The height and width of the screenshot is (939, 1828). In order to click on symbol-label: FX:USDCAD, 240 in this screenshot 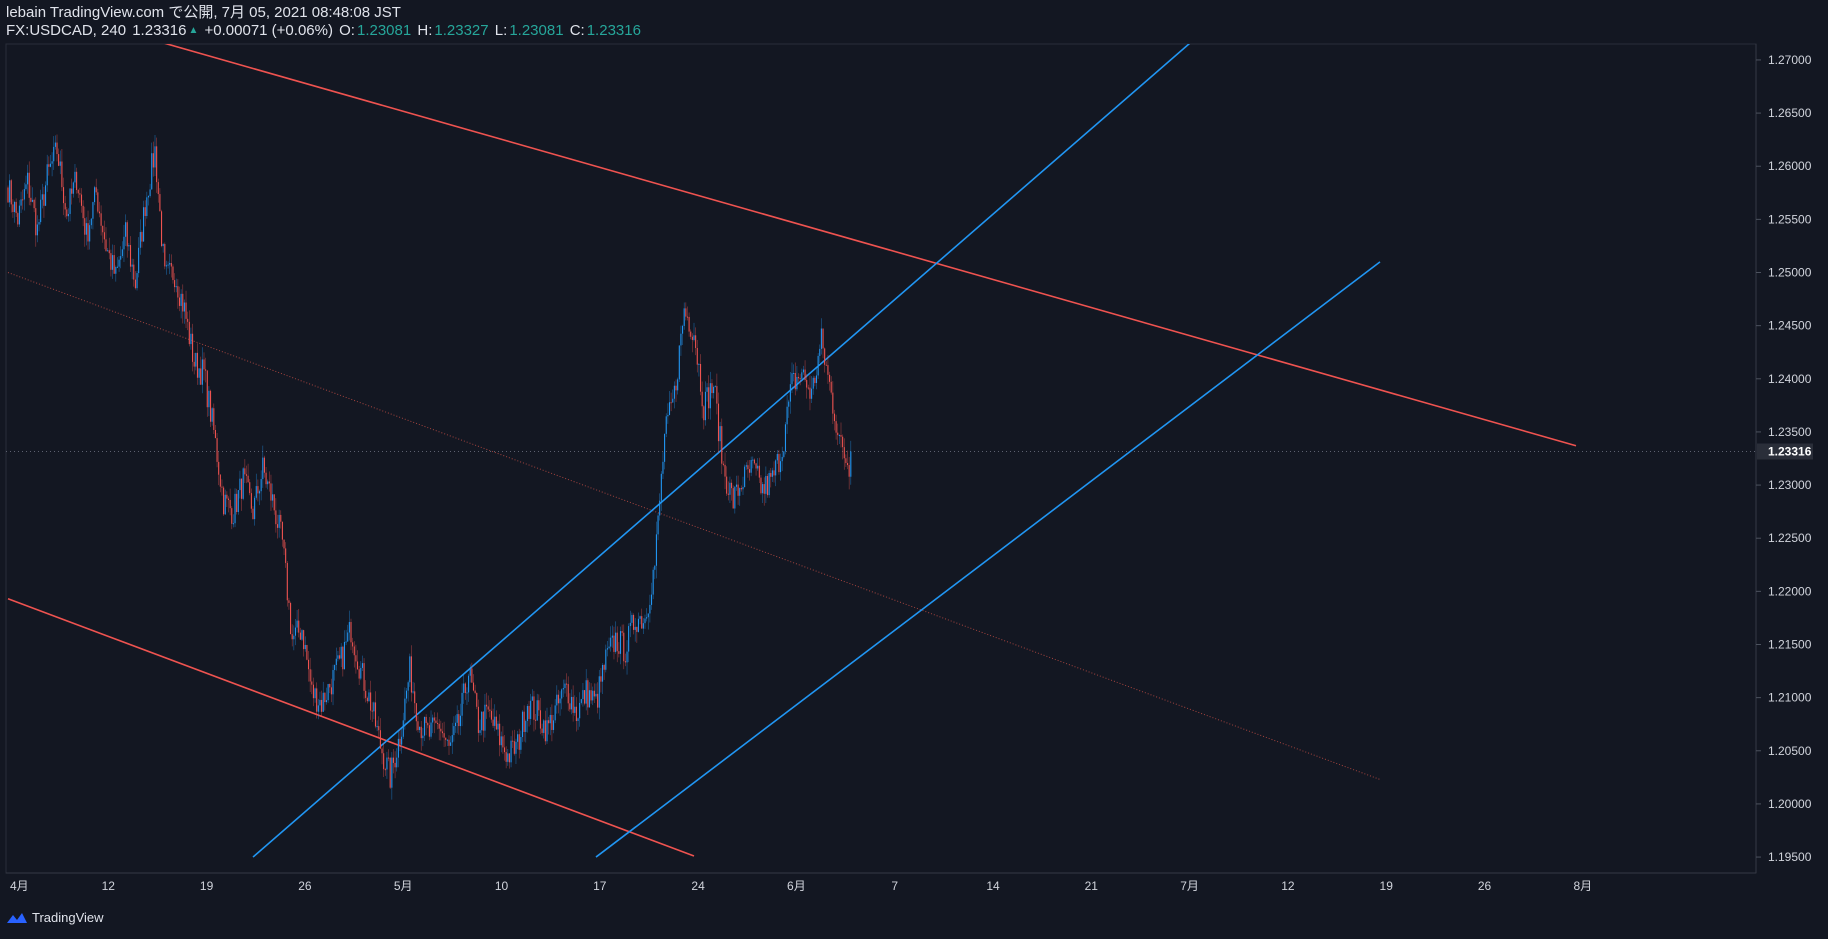, I will do `click(66, 30)`.